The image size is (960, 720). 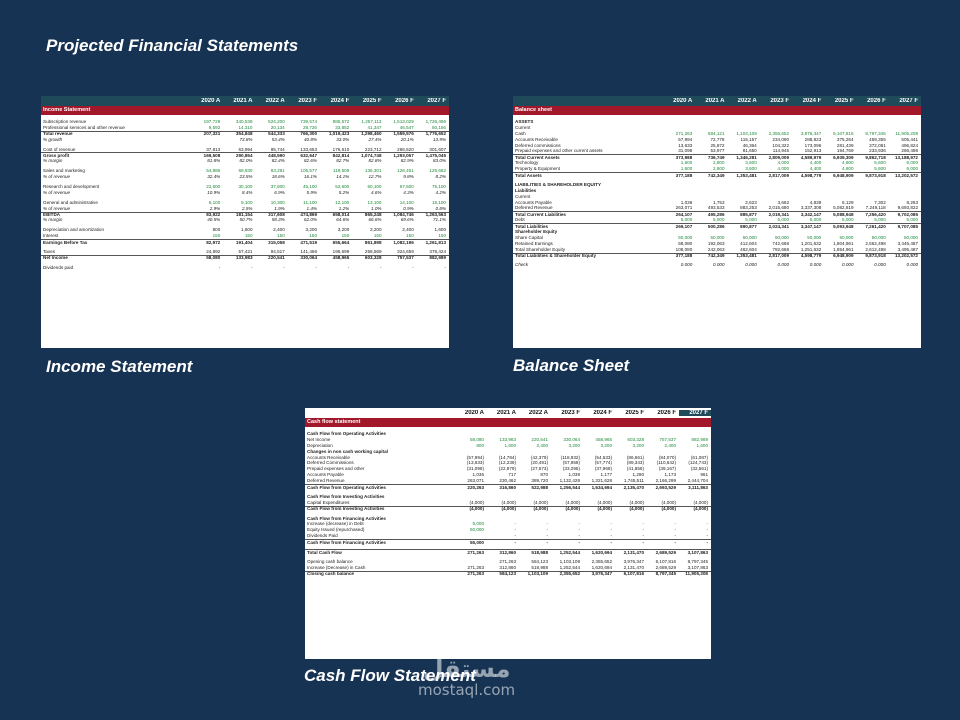 I want to click on row-value: 63,994, so click(x=245, y=149).